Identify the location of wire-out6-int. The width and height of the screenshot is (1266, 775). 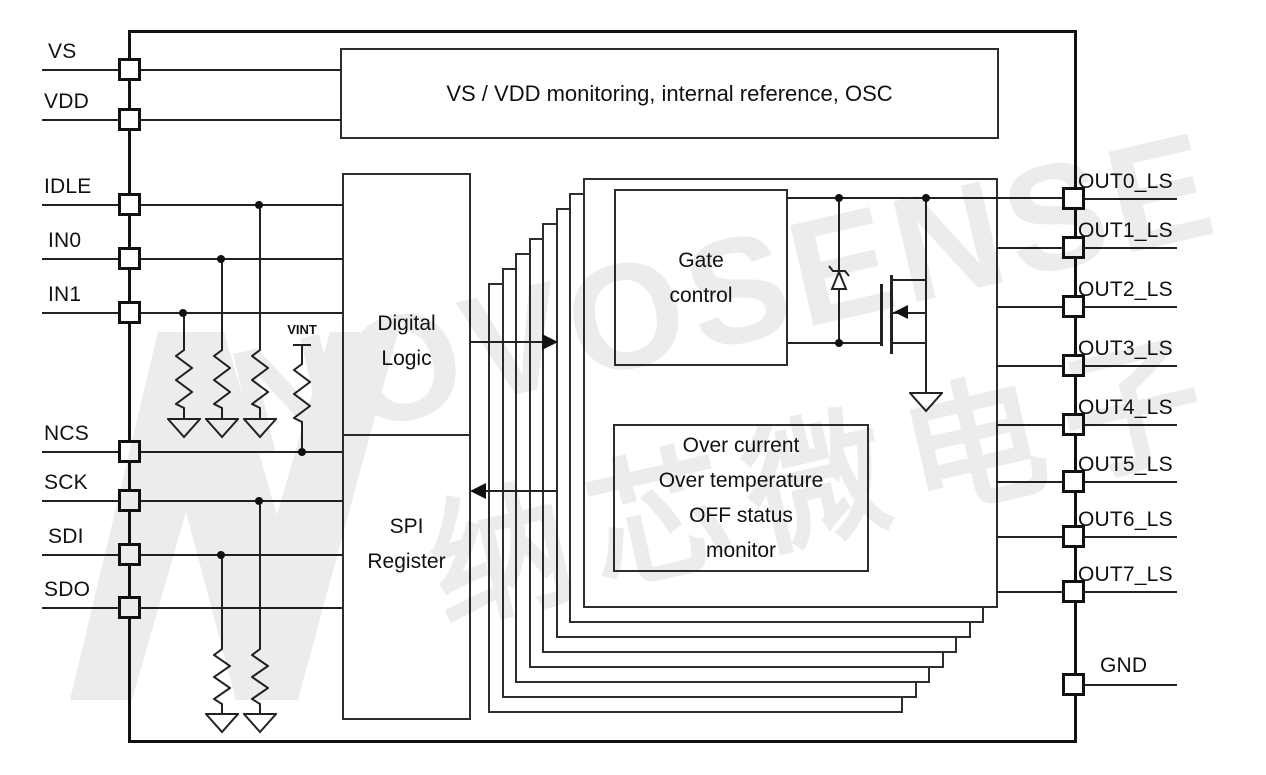
(1030, 537).